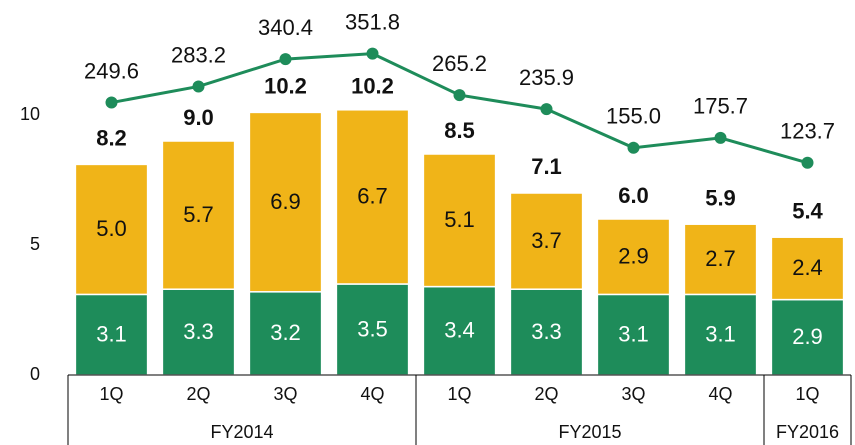  What do you see at coordinates (720, 197) in the screenshot?
I see `total-label: 5.9` at bounding box center [720, 197].